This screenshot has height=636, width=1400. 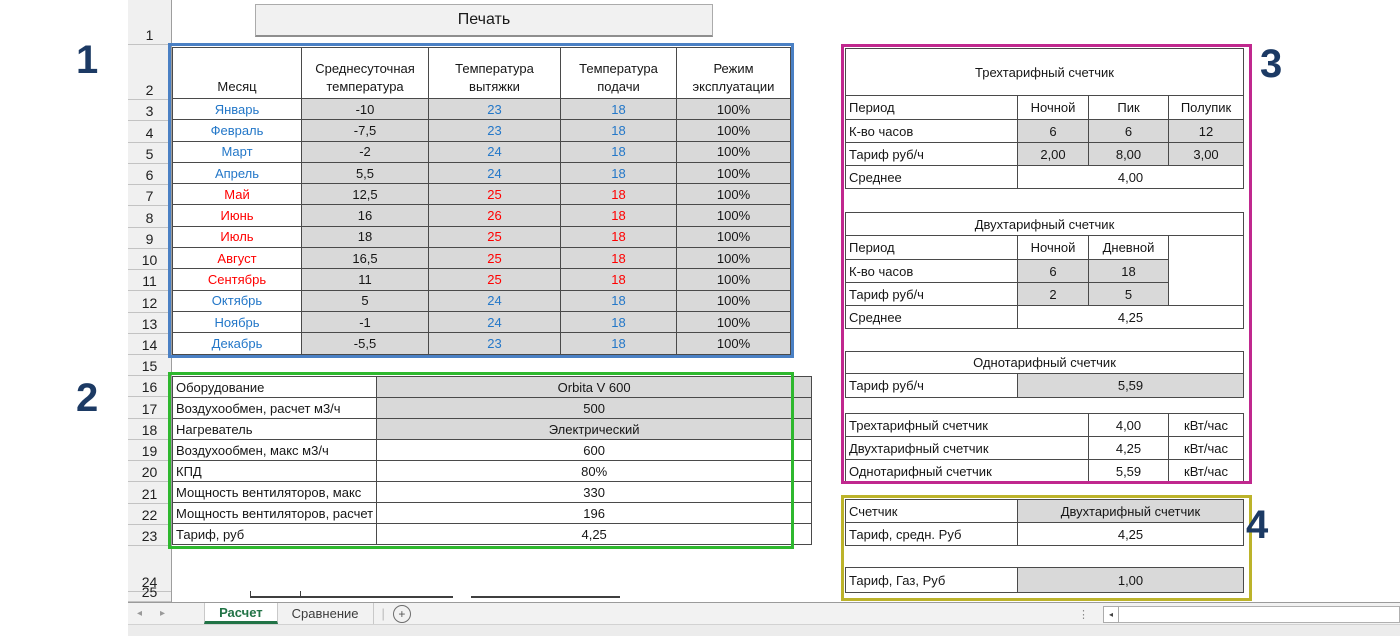 What do you see at coordinates (1044, 72) in the screenshot?
I see `three-tariff-title: Трехтарифный счетчик` at bounding box center [1044, 72].